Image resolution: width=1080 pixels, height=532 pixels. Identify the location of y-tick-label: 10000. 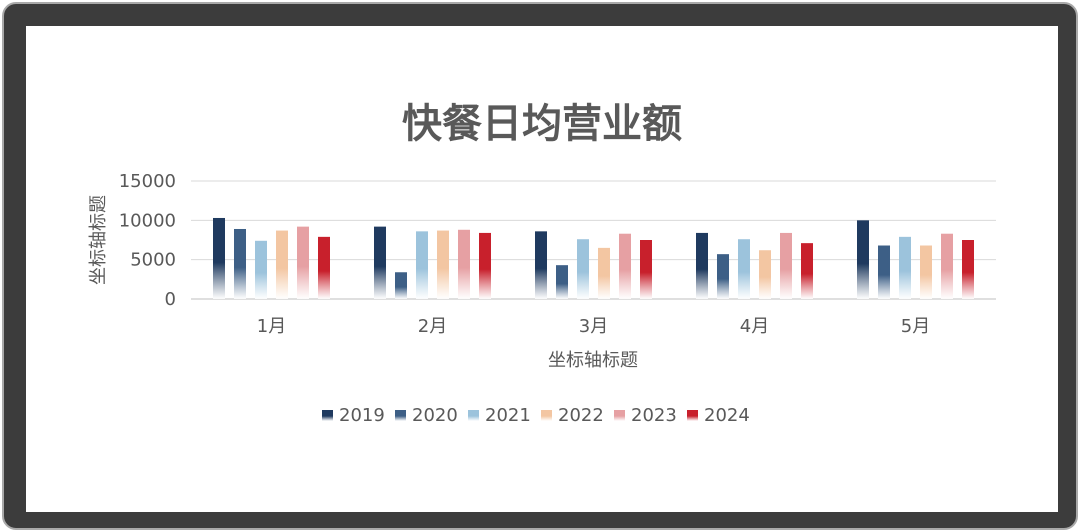
(147, 220).